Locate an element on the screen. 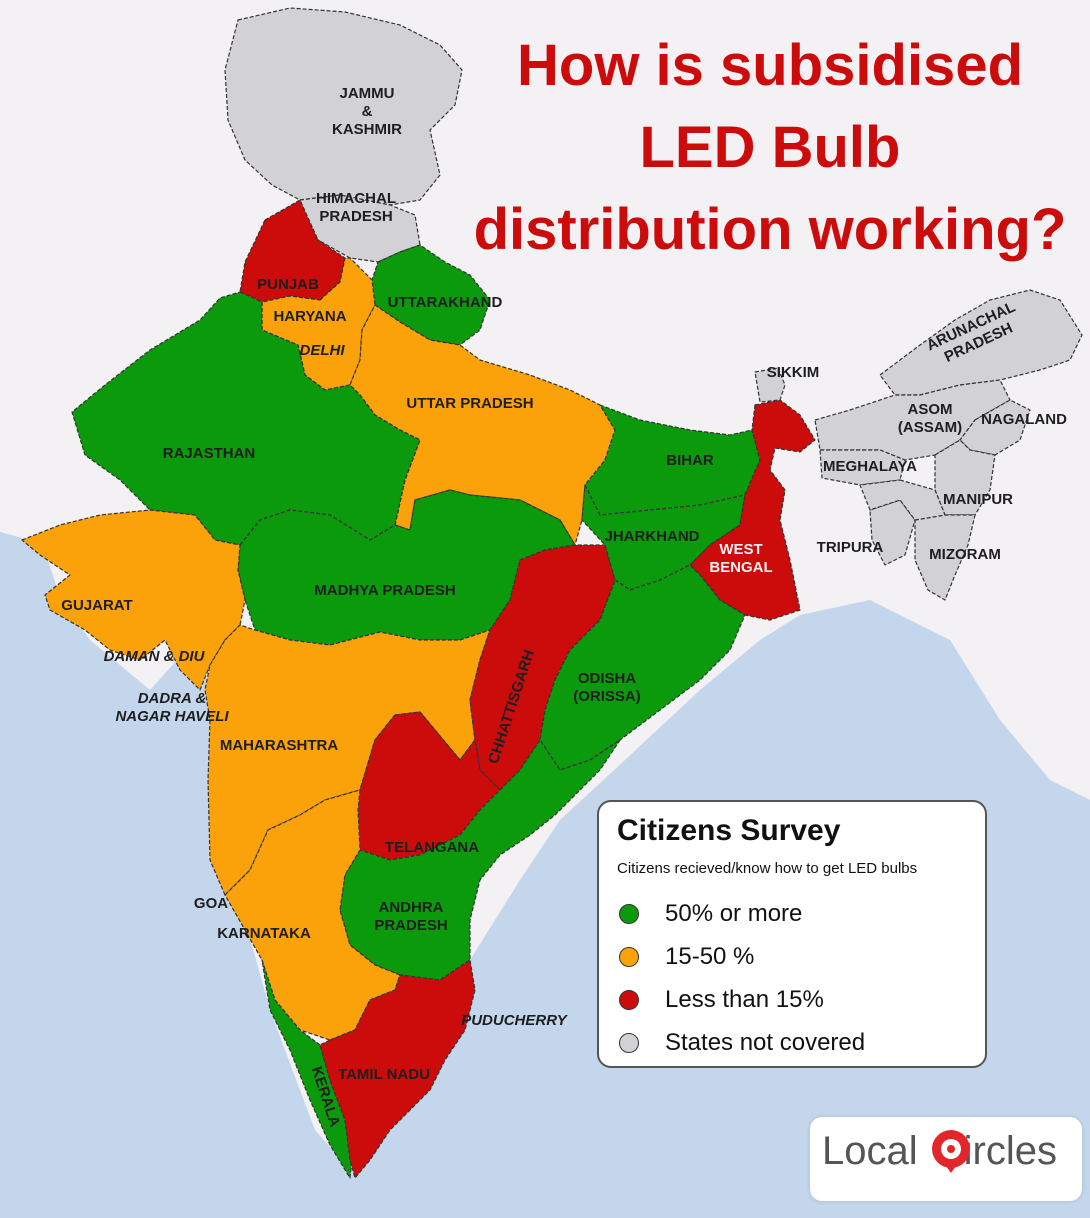  location-pin-icon is located at coordinates (951, 1151).